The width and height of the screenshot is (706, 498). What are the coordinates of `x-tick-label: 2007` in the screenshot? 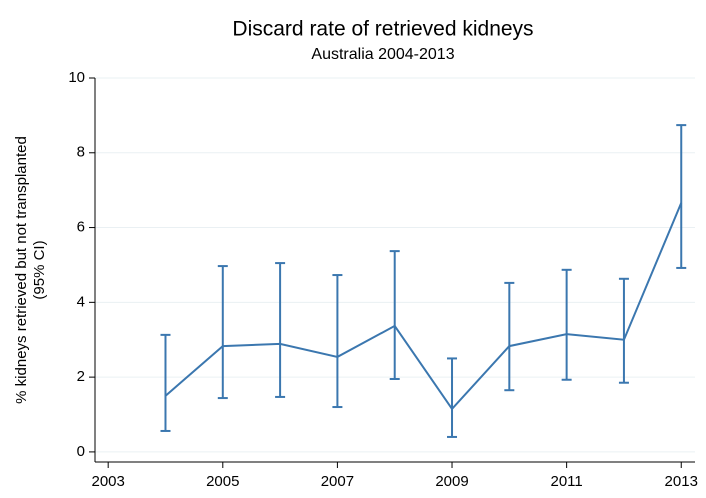 It's located at (337, 481).